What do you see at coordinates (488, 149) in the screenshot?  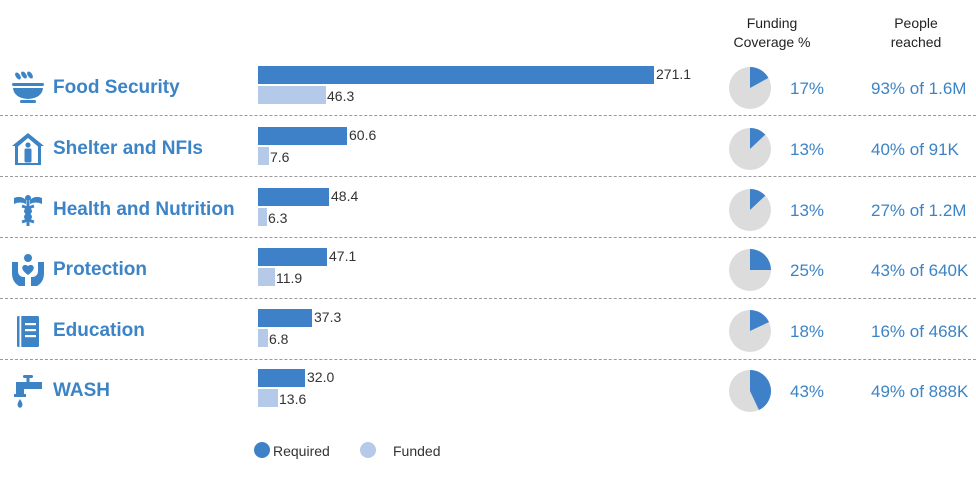 I see `chart-row: Shelter and NFIs 60.6 7.6 13% 40% of 91K` at bounding box center [488, 149].